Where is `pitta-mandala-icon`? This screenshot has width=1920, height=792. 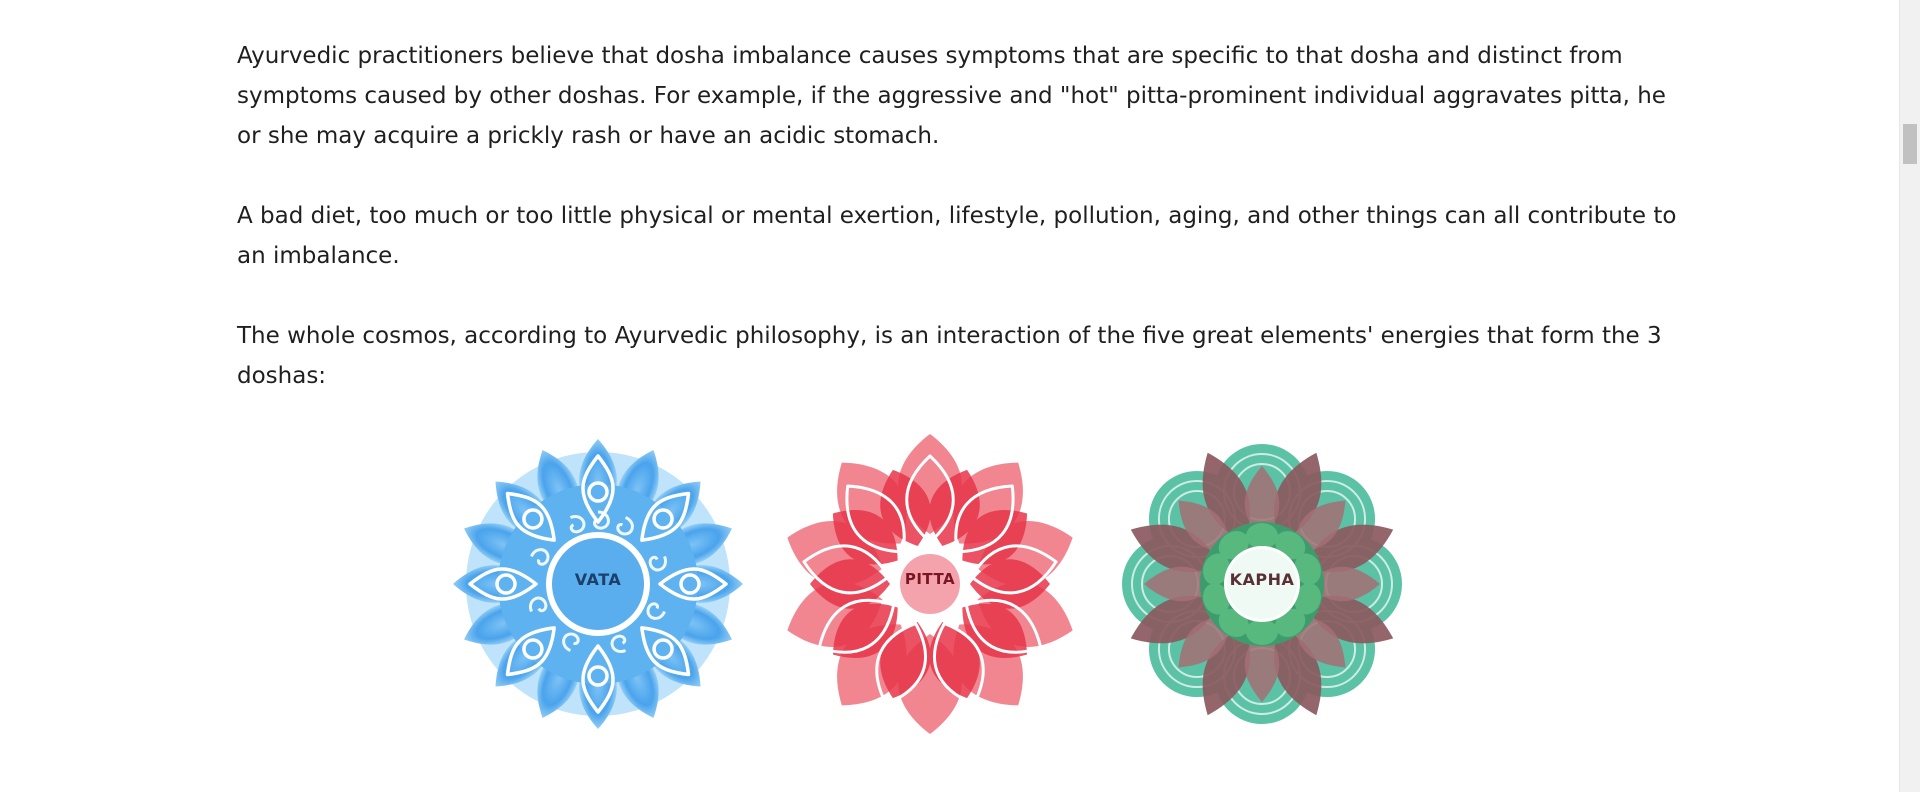 pitta-mandala-icon is located at coordinates (930, 584).